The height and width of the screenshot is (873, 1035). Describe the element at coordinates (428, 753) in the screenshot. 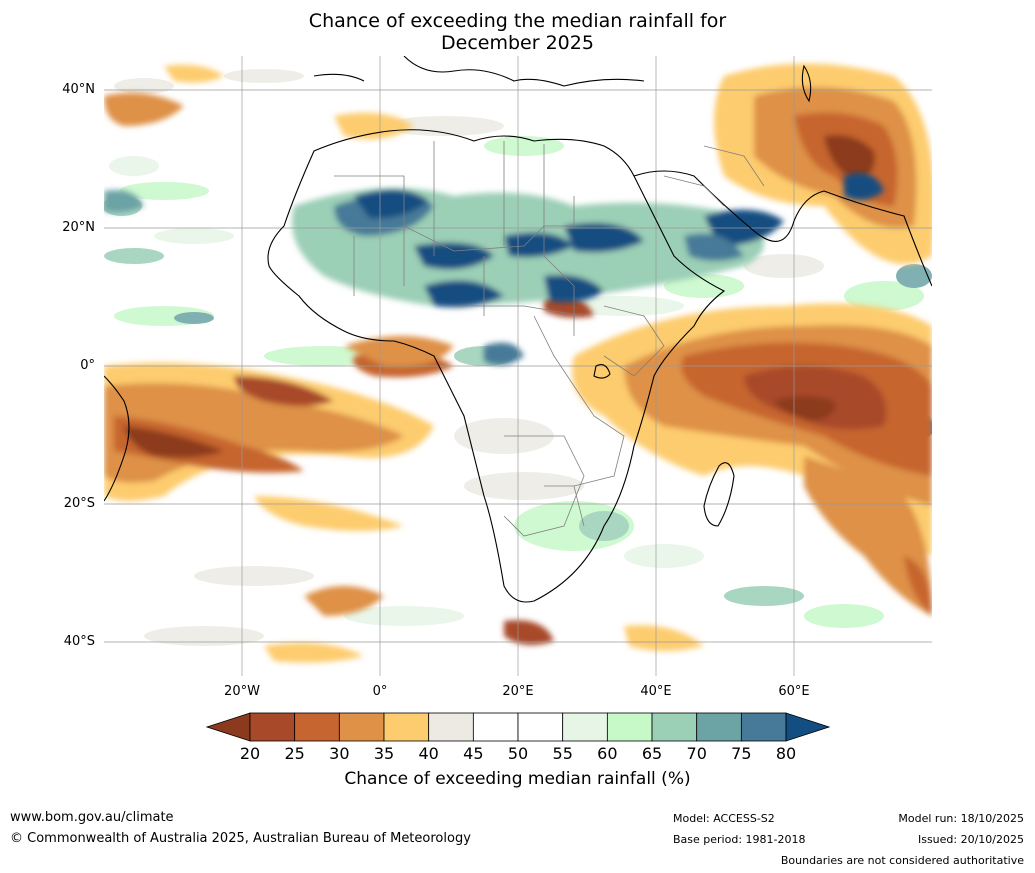

I see `colorbar-tick-label: 40` at that location.